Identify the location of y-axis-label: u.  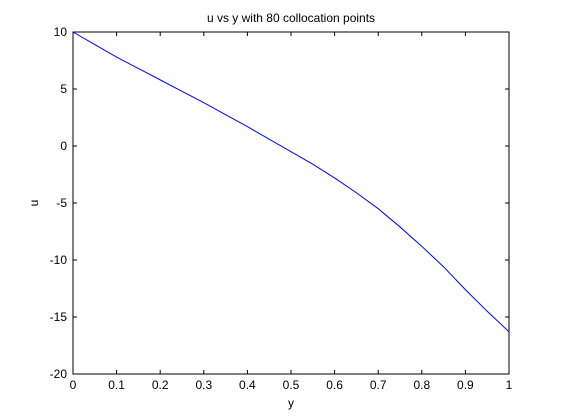
(34, 203).